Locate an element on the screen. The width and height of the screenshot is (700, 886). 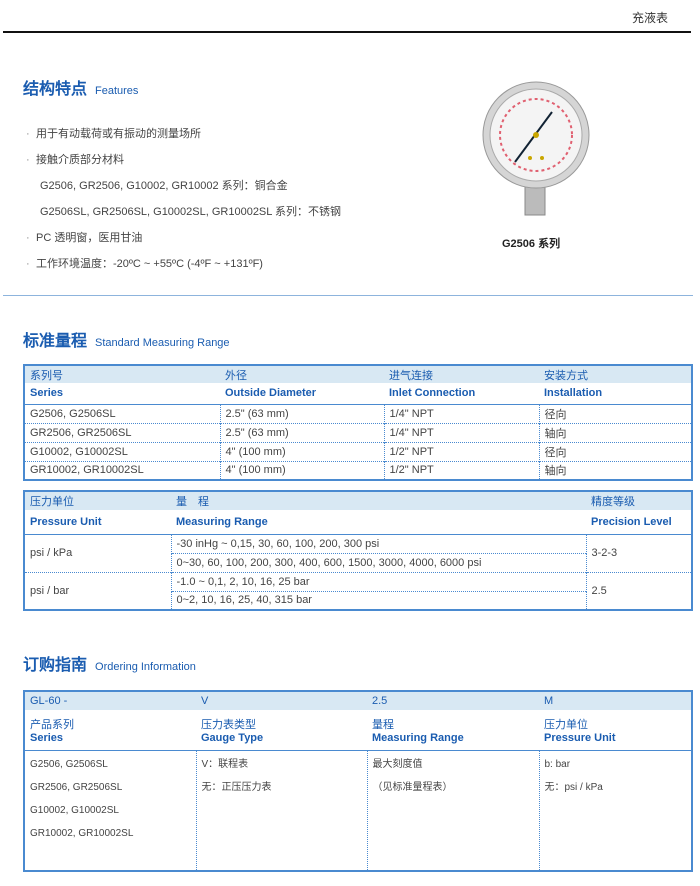
series-item: GR2506, GR2506SL is located at coordinates (76, 787).